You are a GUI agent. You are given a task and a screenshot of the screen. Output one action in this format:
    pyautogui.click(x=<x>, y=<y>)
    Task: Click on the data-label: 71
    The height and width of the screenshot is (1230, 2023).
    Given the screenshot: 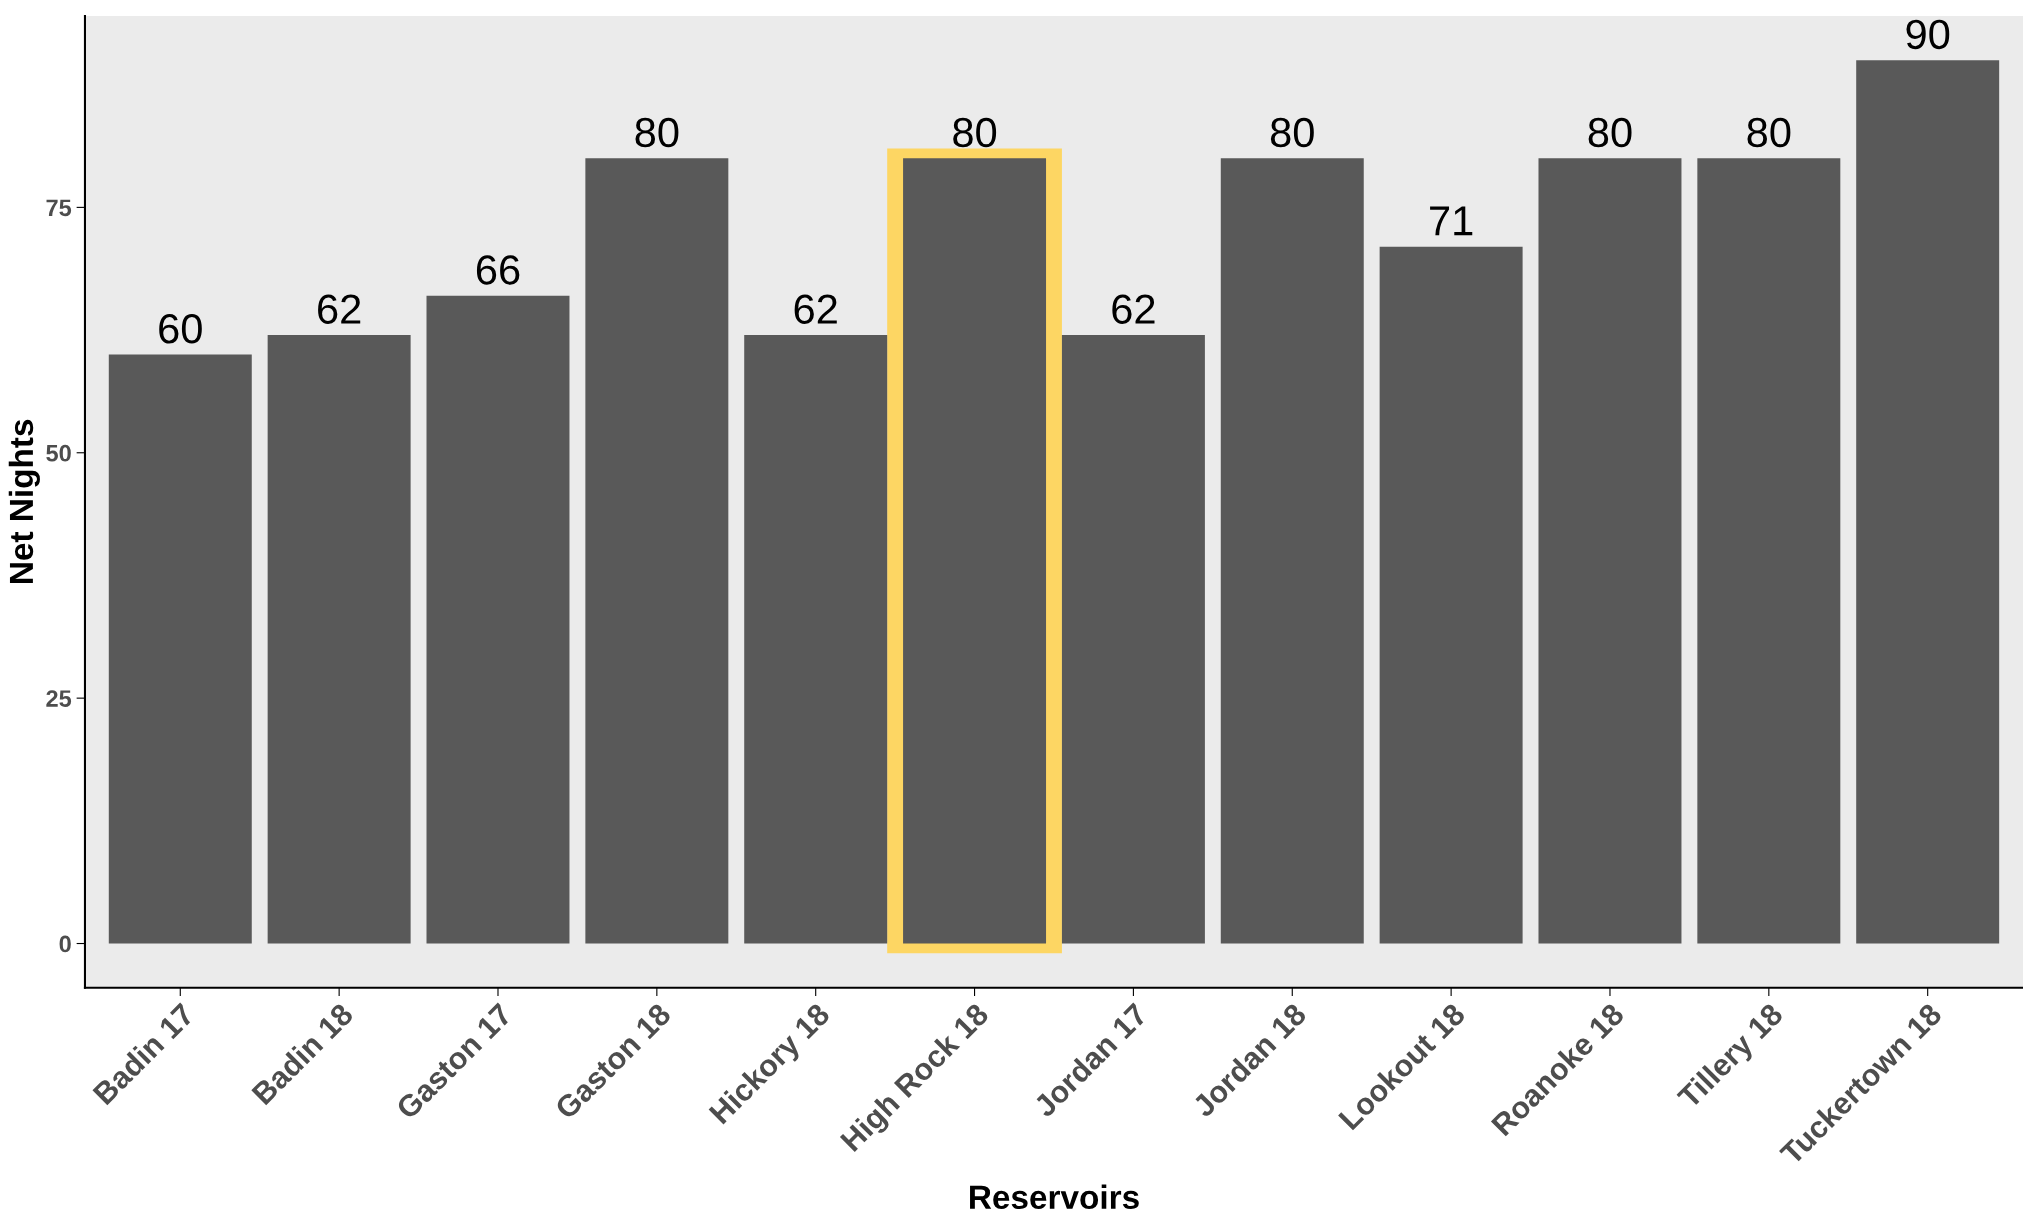 What is the action you would take?
    pyautogui.click(x=1451, y=221)
    